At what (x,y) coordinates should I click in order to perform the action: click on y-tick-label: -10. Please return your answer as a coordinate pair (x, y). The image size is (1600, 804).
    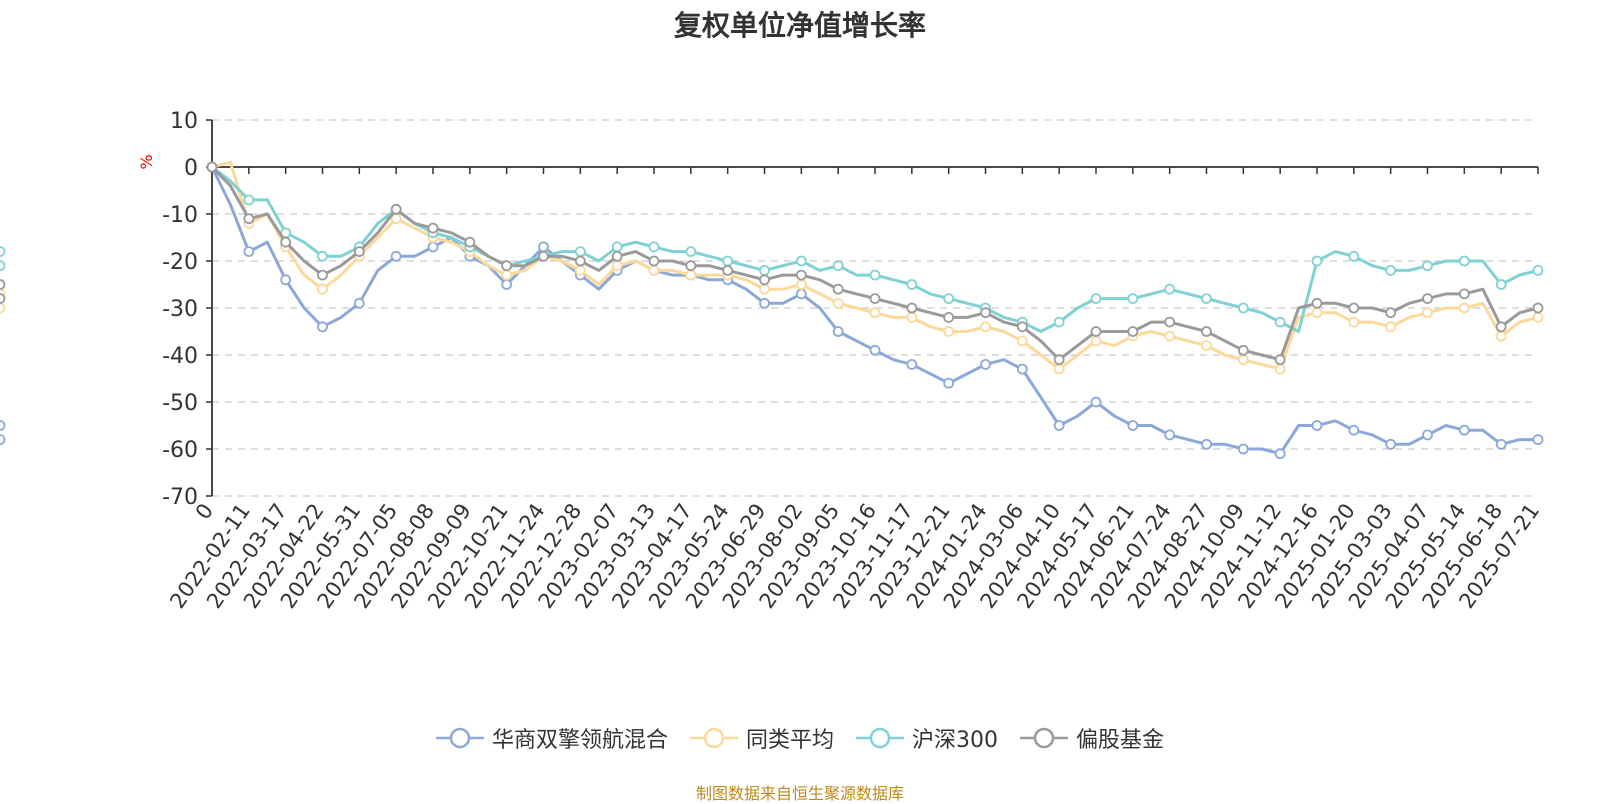
    Looking at the image, I should click on (180, 215).